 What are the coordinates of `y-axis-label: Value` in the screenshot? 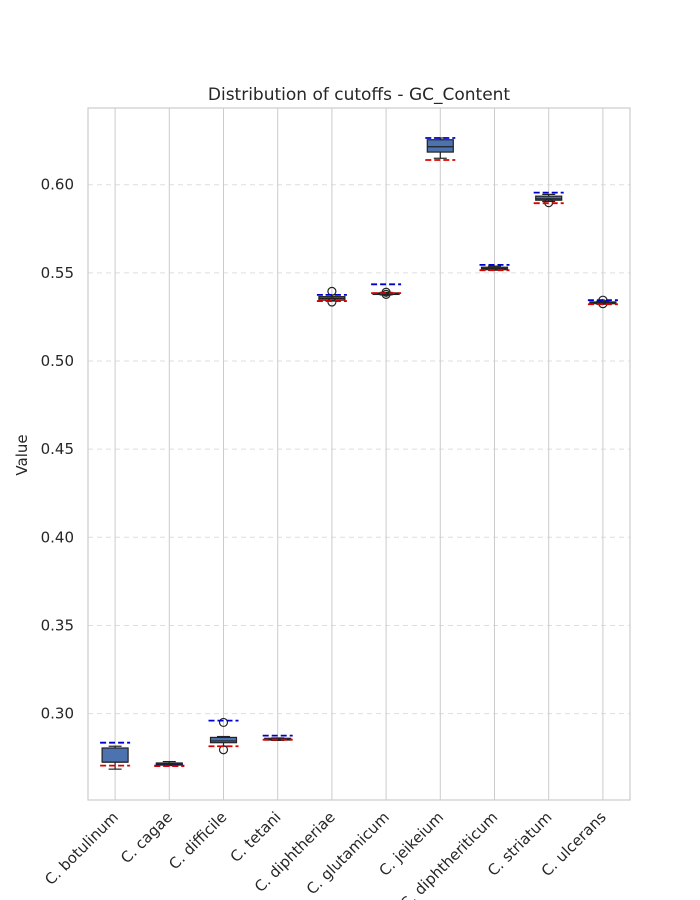 It's located at (22, 454).